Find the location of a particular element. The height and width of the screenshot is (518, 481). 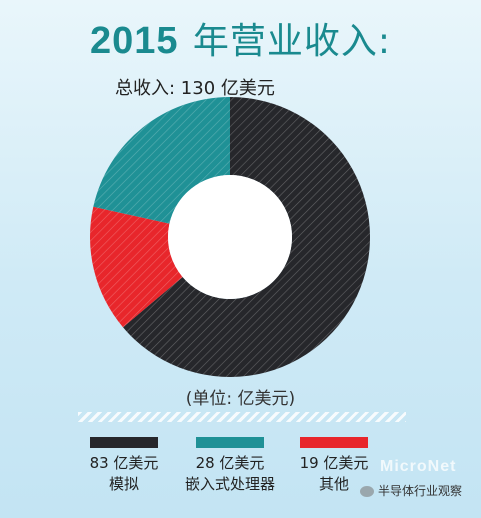

donut-hole is located at coordinates (230, 237).